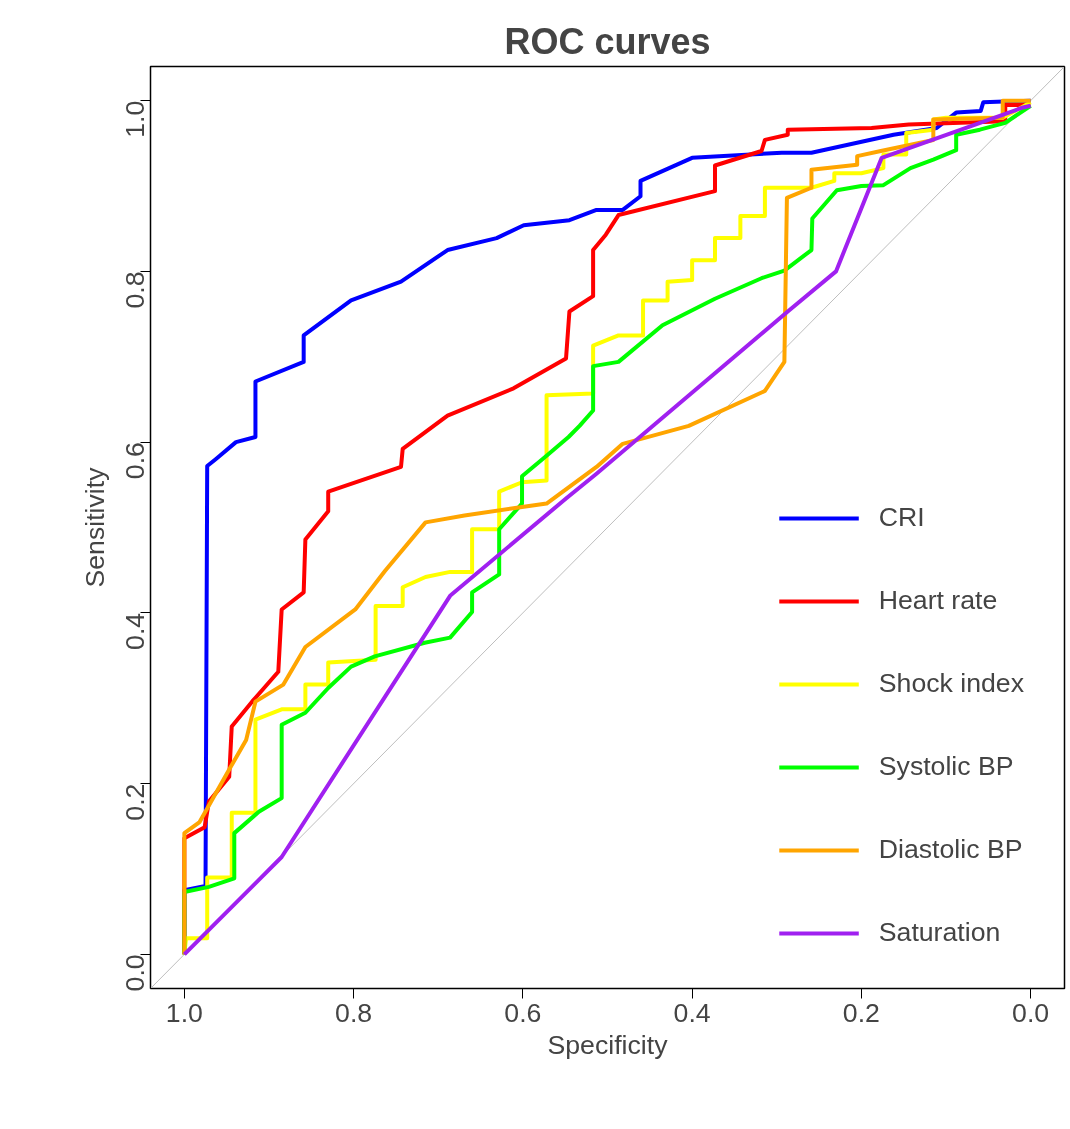 Image resolution: width=1070 pixels, height=1129 pixels. What do you see at coordinates (861, 1012) in the screenshot?
I see `x-tick-label: 0.2` at bounding box center [861, 1012].